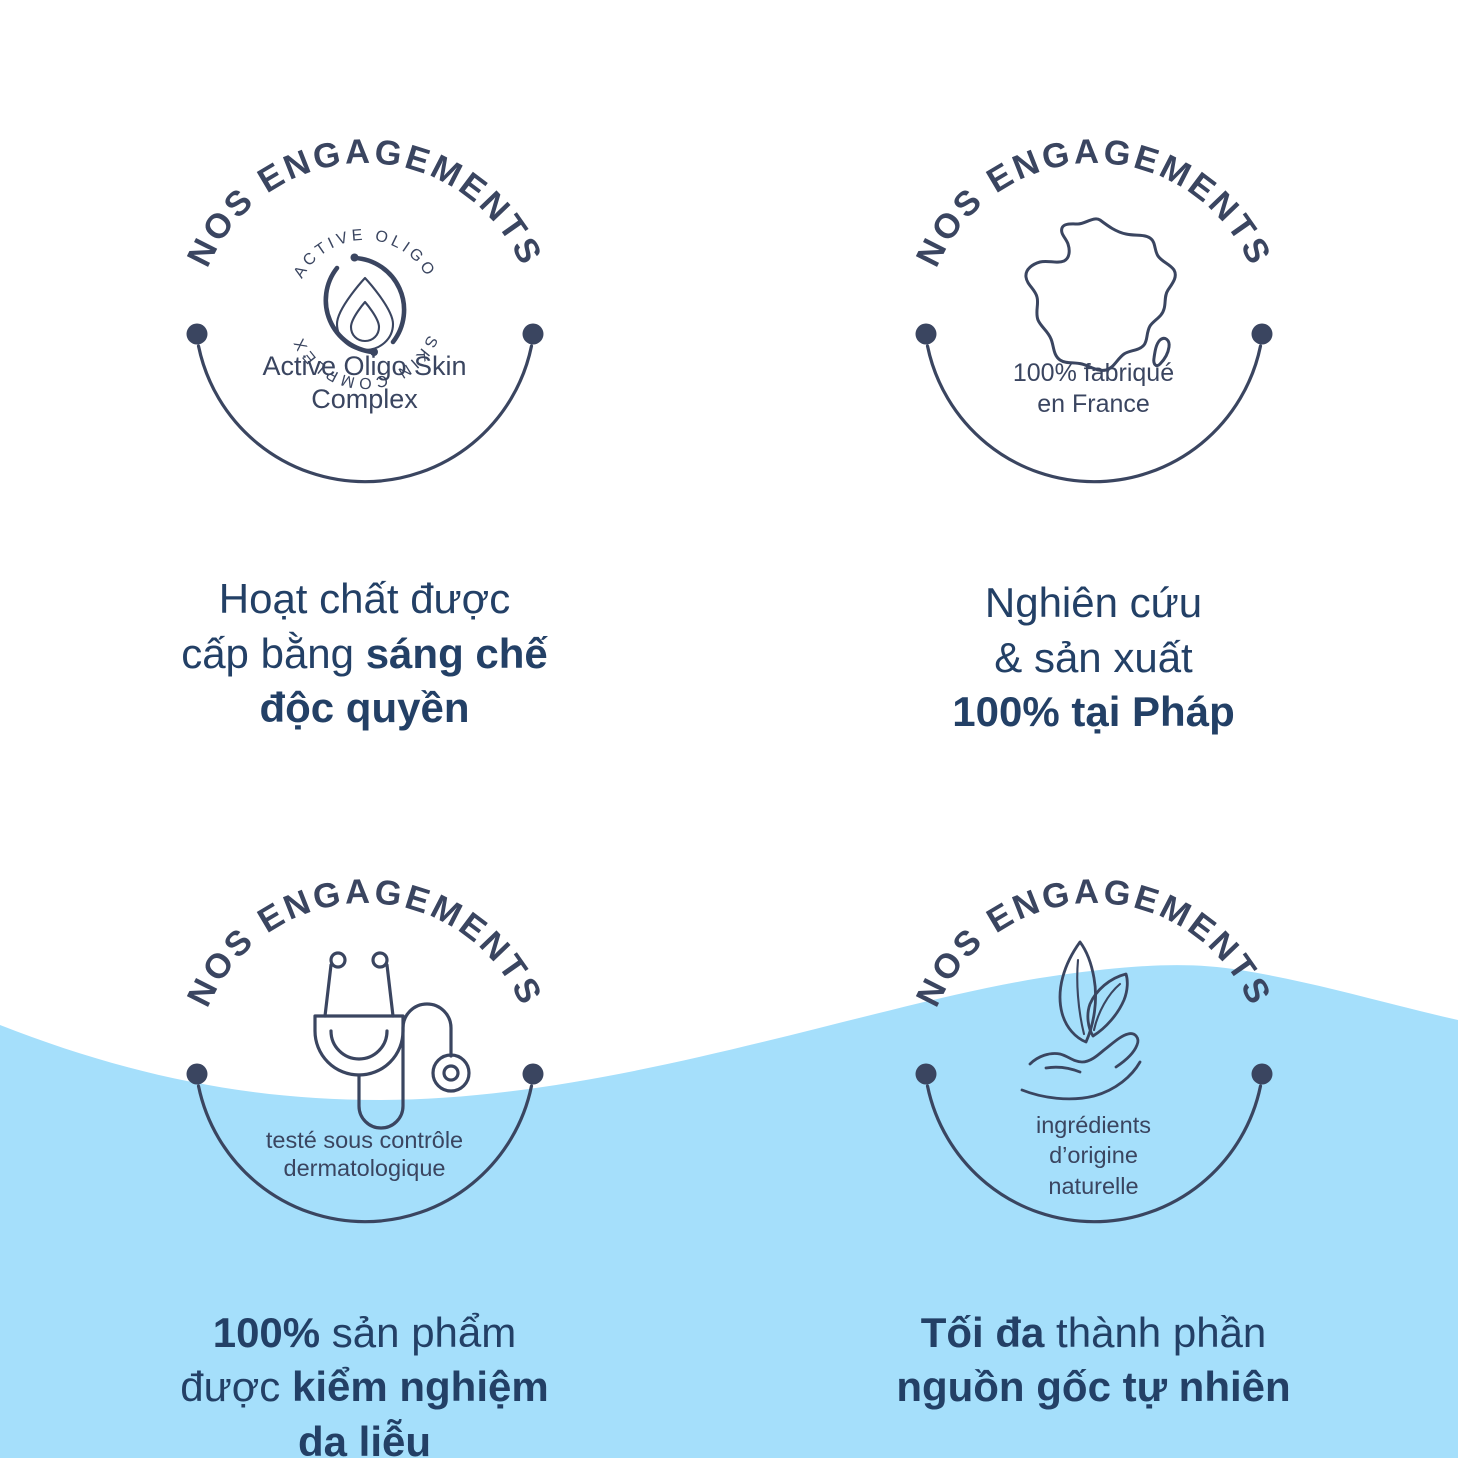 The height and width of the screenshot is (1458, 1458). Describe the element at coordinates (364, 598) in the screenshot. I see `headline-line: Hoạt chất được` at that location.